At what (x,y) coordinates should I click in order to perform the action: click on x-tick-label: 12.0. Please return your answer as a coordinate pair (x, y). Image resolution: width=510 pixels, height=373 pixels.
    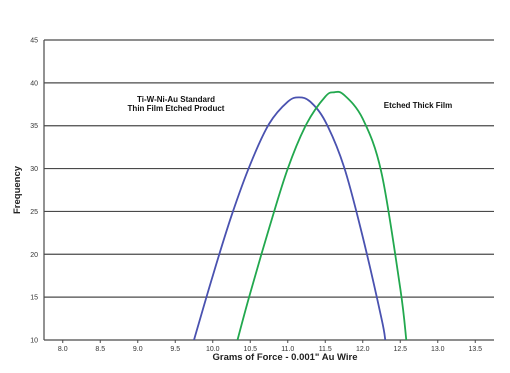
    Looking at the image, I should click on (363, 349).